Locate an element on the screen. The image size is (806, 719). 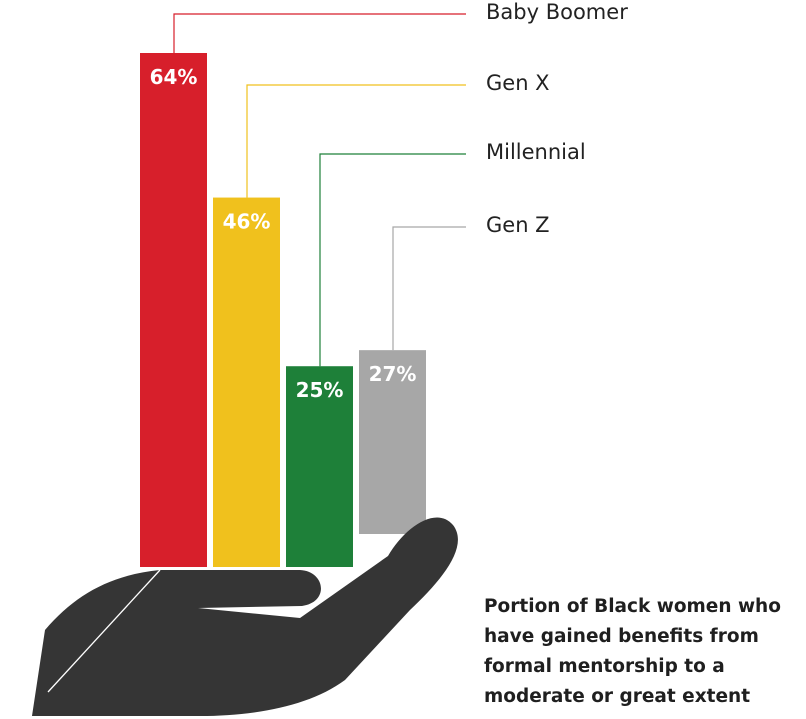
leader-line-millennial is located at coordinates (392, 260).